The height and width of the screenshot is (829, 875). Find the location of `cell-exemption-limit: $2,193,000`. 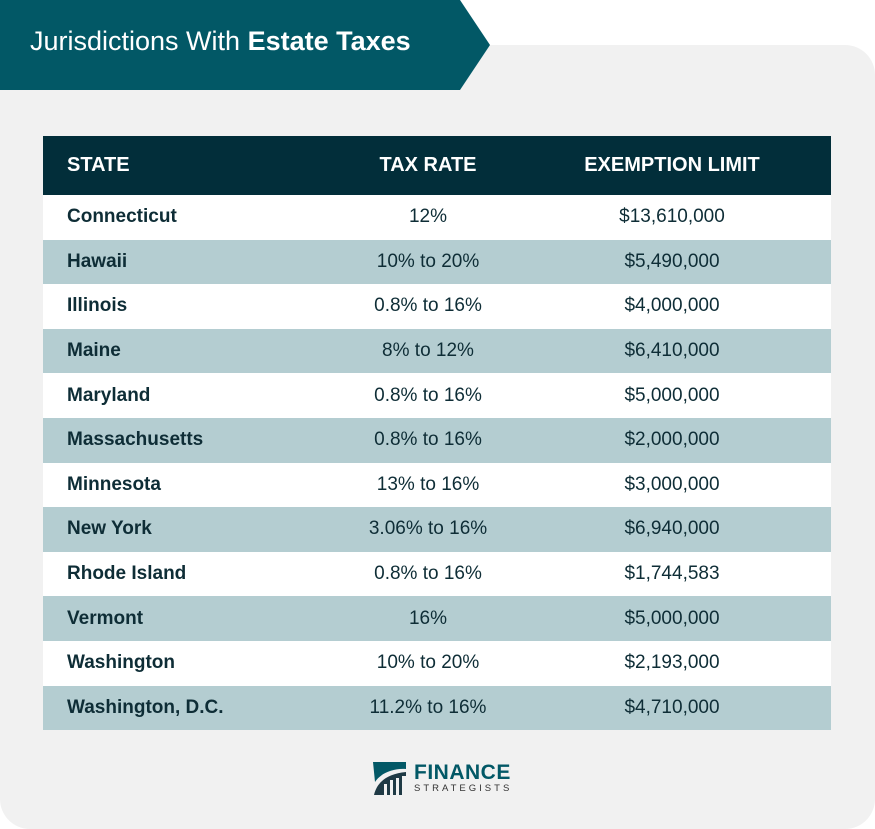

cell-exemption-limit: $2,193,000 is located at coordinates (672, 663).